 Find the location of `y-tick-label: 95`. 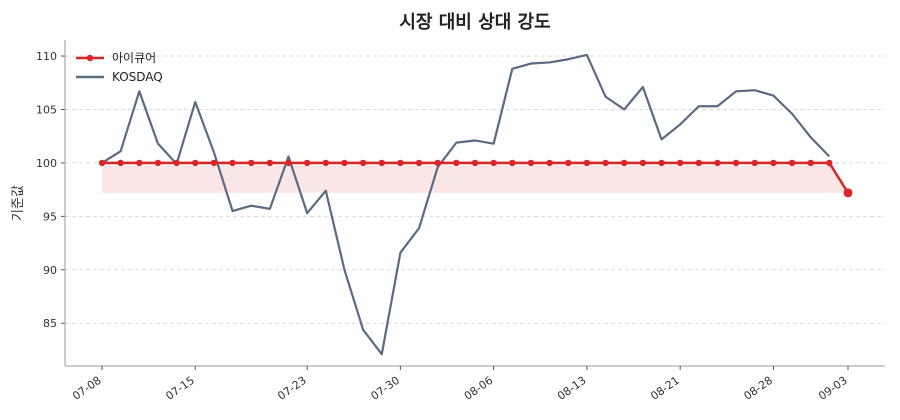

y-tick-label: 95 is located at coordinates (50, 216).